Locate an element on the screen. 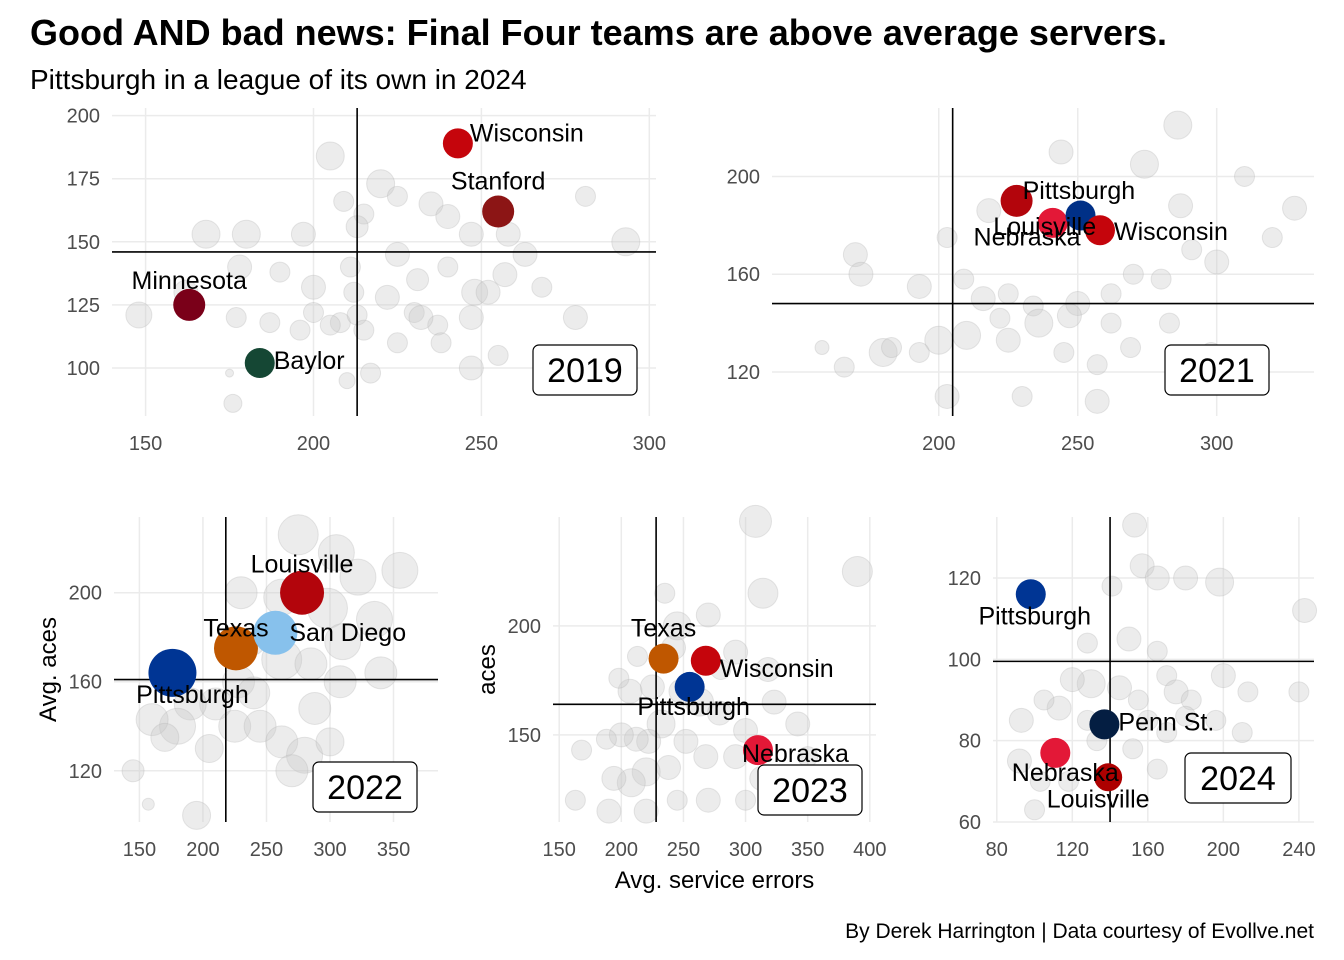  team-point-minnesota is located at coordinates (189, 304).